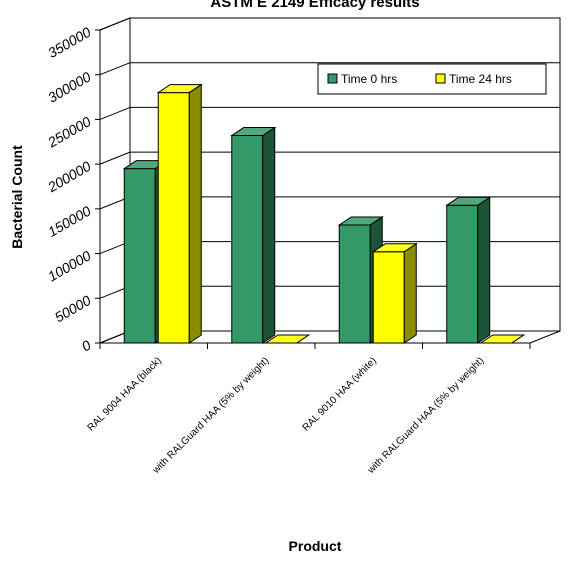 The width and height of the screenshot is (579, 565). What do you see at coordinates (314, 5) in the screenshot?
I see `chart-title: ASTM E 2149 Efficacy results` at bounding box center [314, 5].